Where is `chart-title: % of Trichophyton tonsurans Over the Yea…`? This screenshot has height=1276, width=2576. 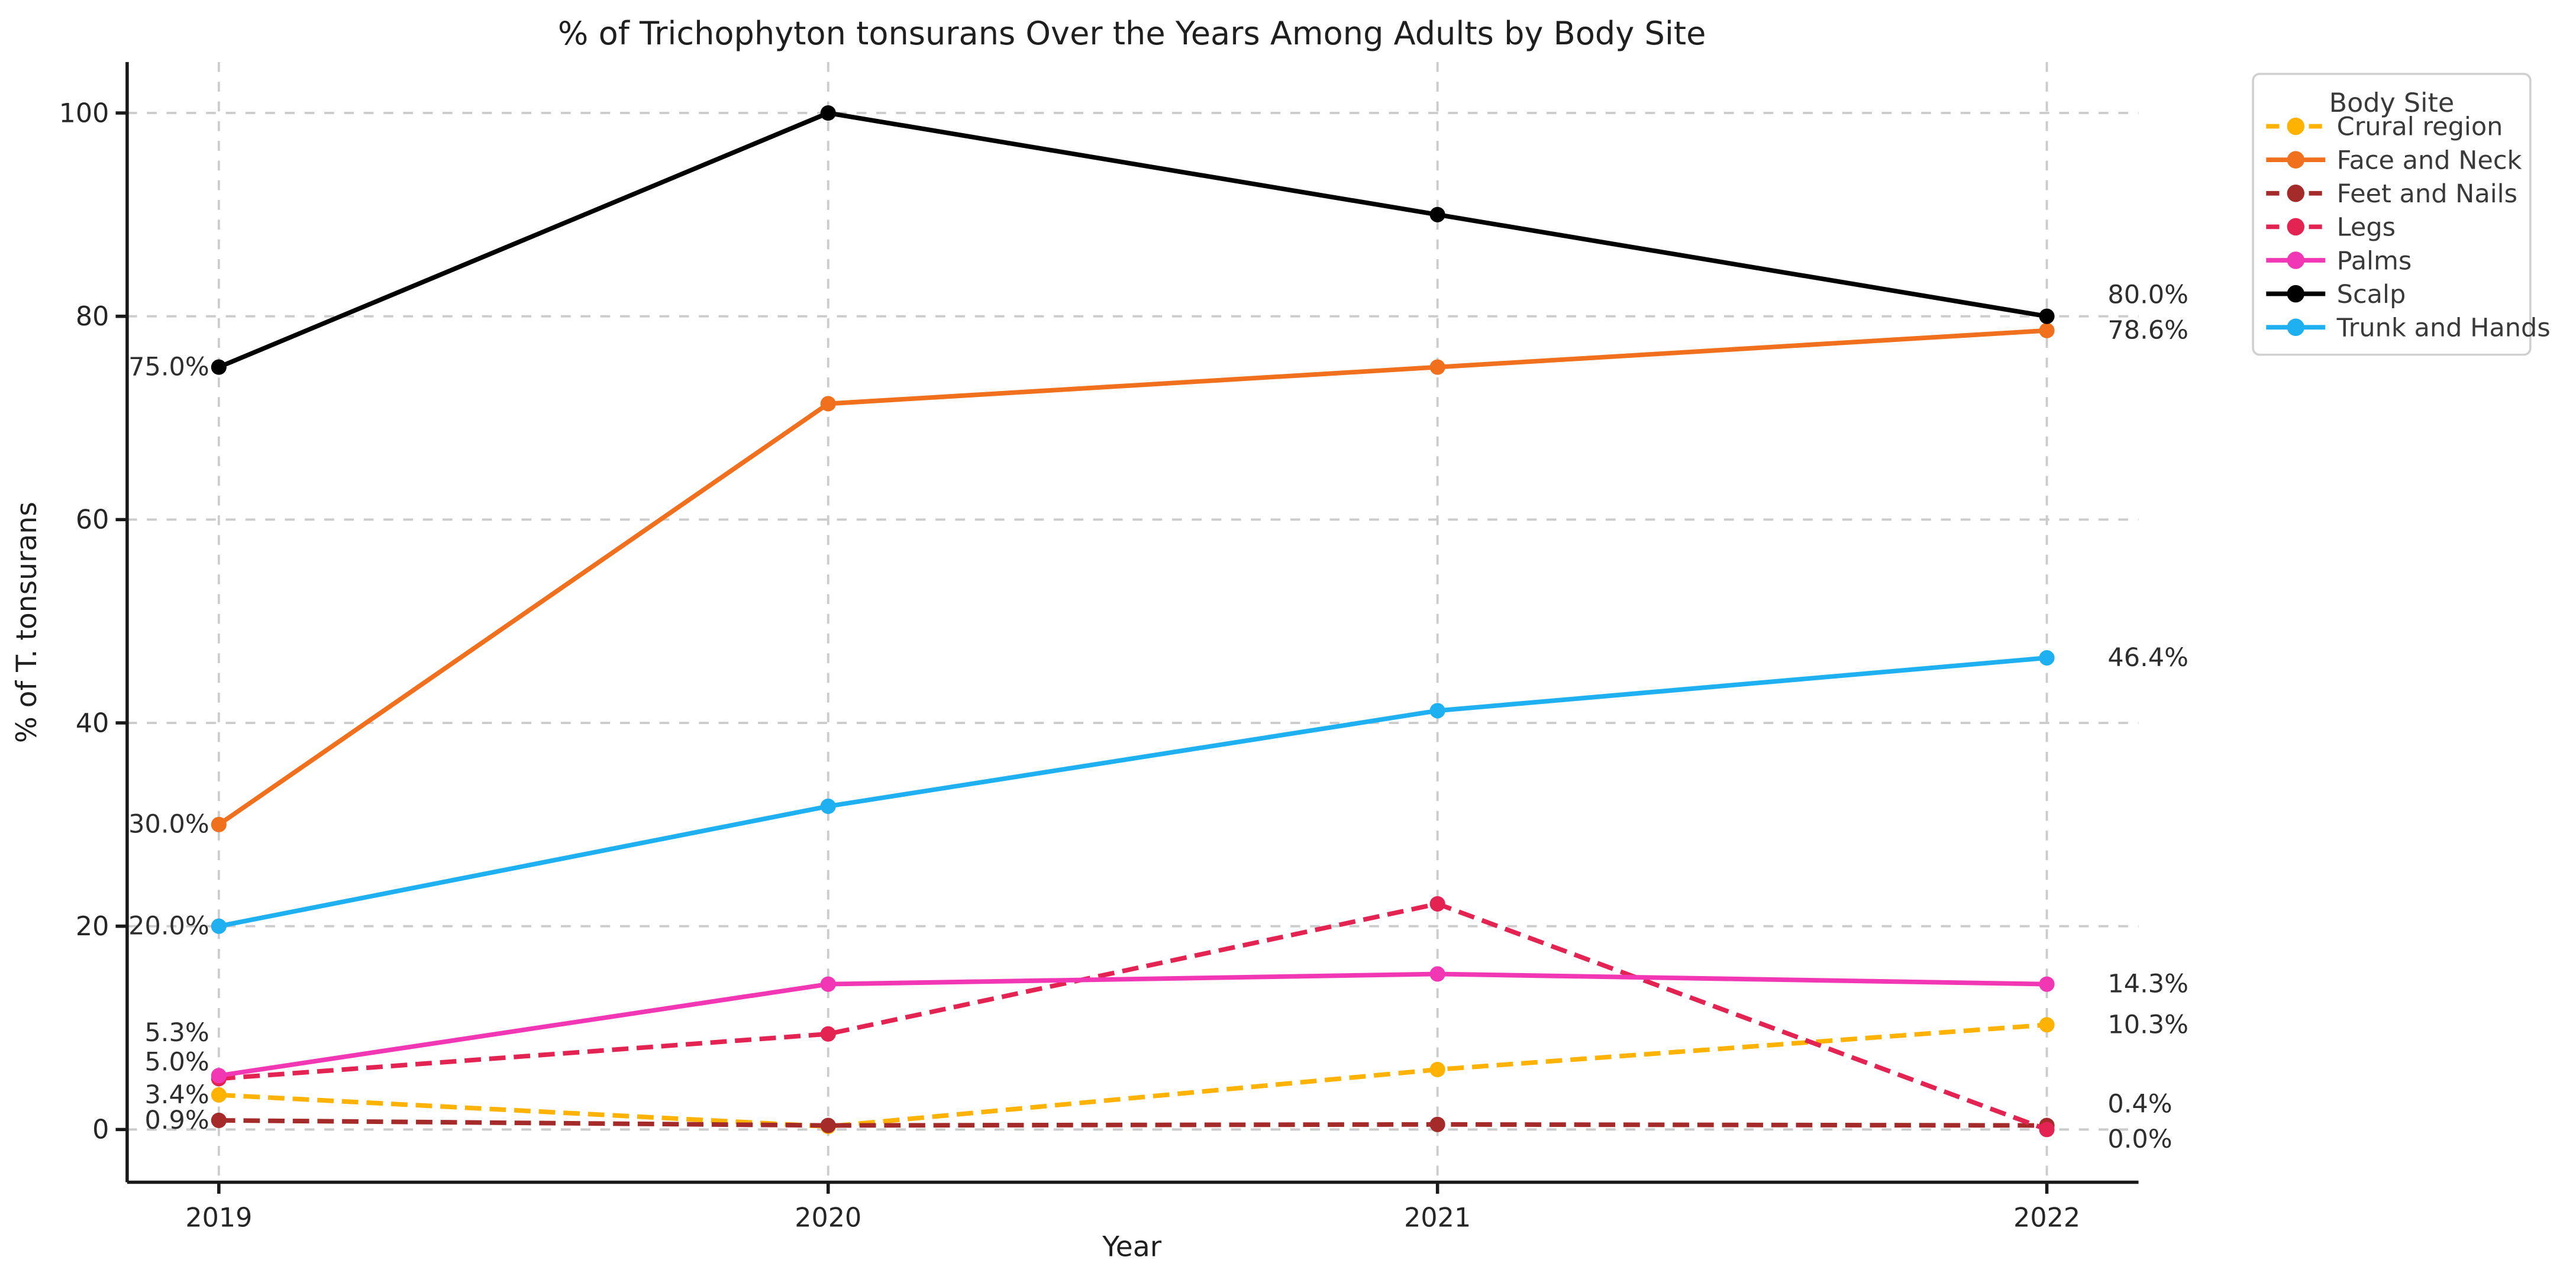 chart-title: % of Trichophyton tonsurans Over the Yea… is located at coordinates (1132, 33).